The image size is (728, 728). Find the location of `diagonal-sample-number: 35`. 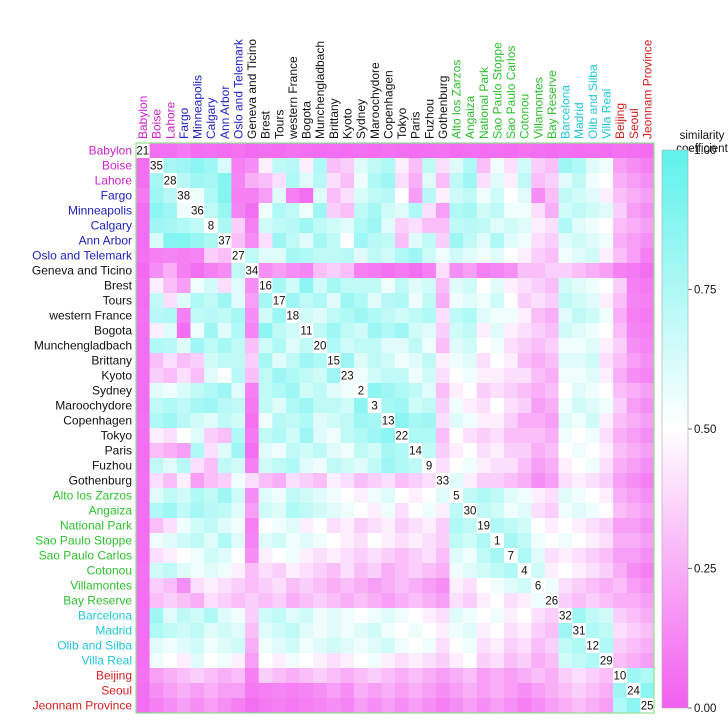

diagonal-sample-number: 35 is located at coordinates (156, 167).